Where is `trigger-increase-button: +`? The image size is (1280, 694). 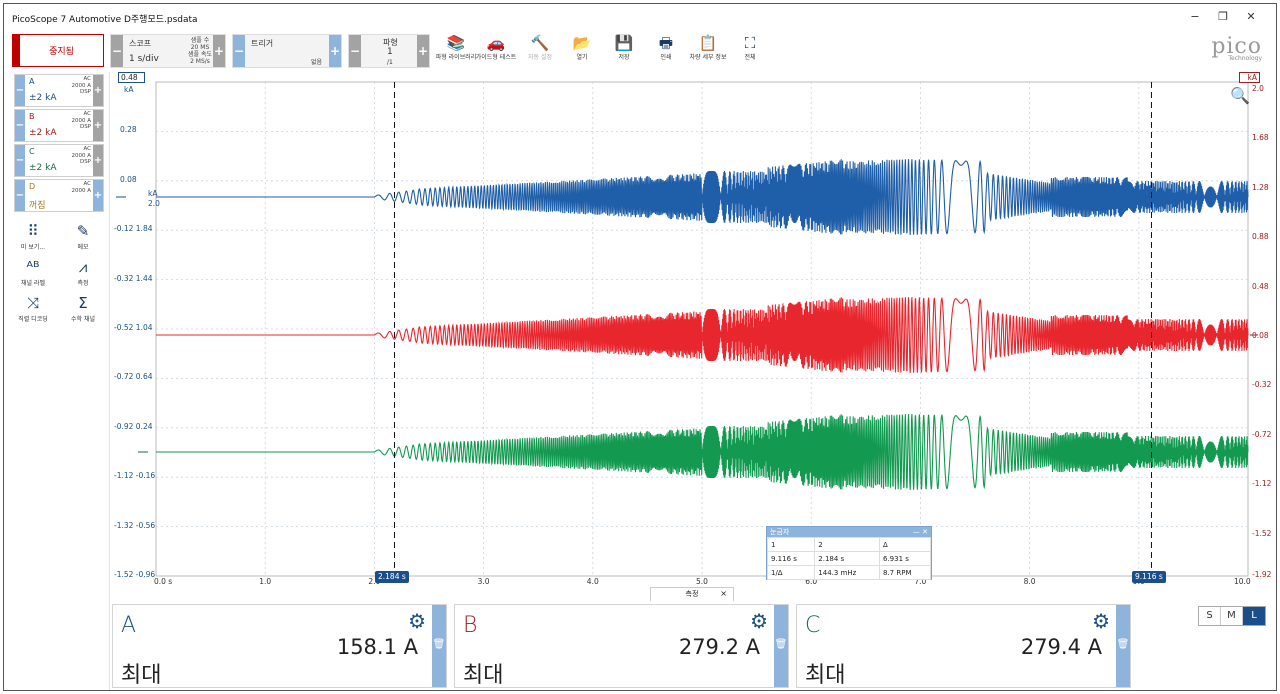 trigger-increase-button: + is located at coordinates (335, 51).